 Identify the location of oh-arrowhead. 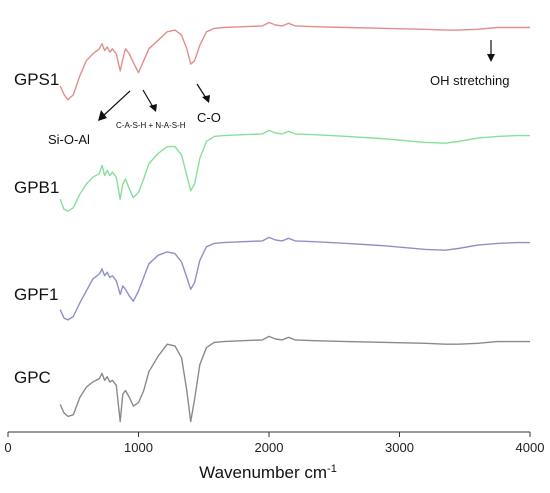
(491, 58).